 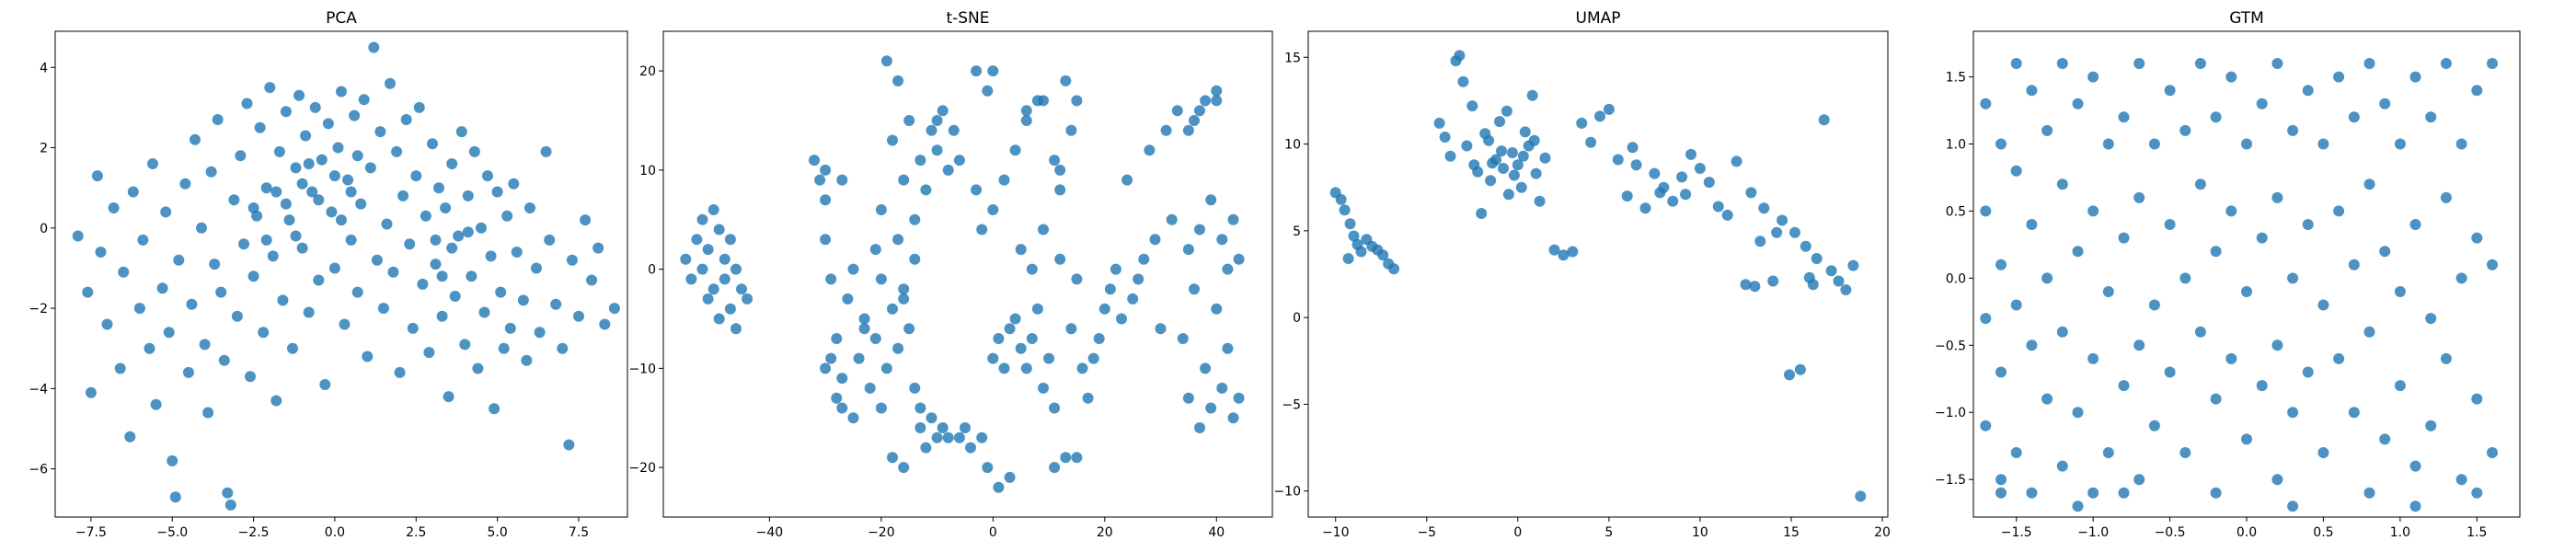 I want to click on x-tick-label: 1.0, so click(x=2400, y=532).